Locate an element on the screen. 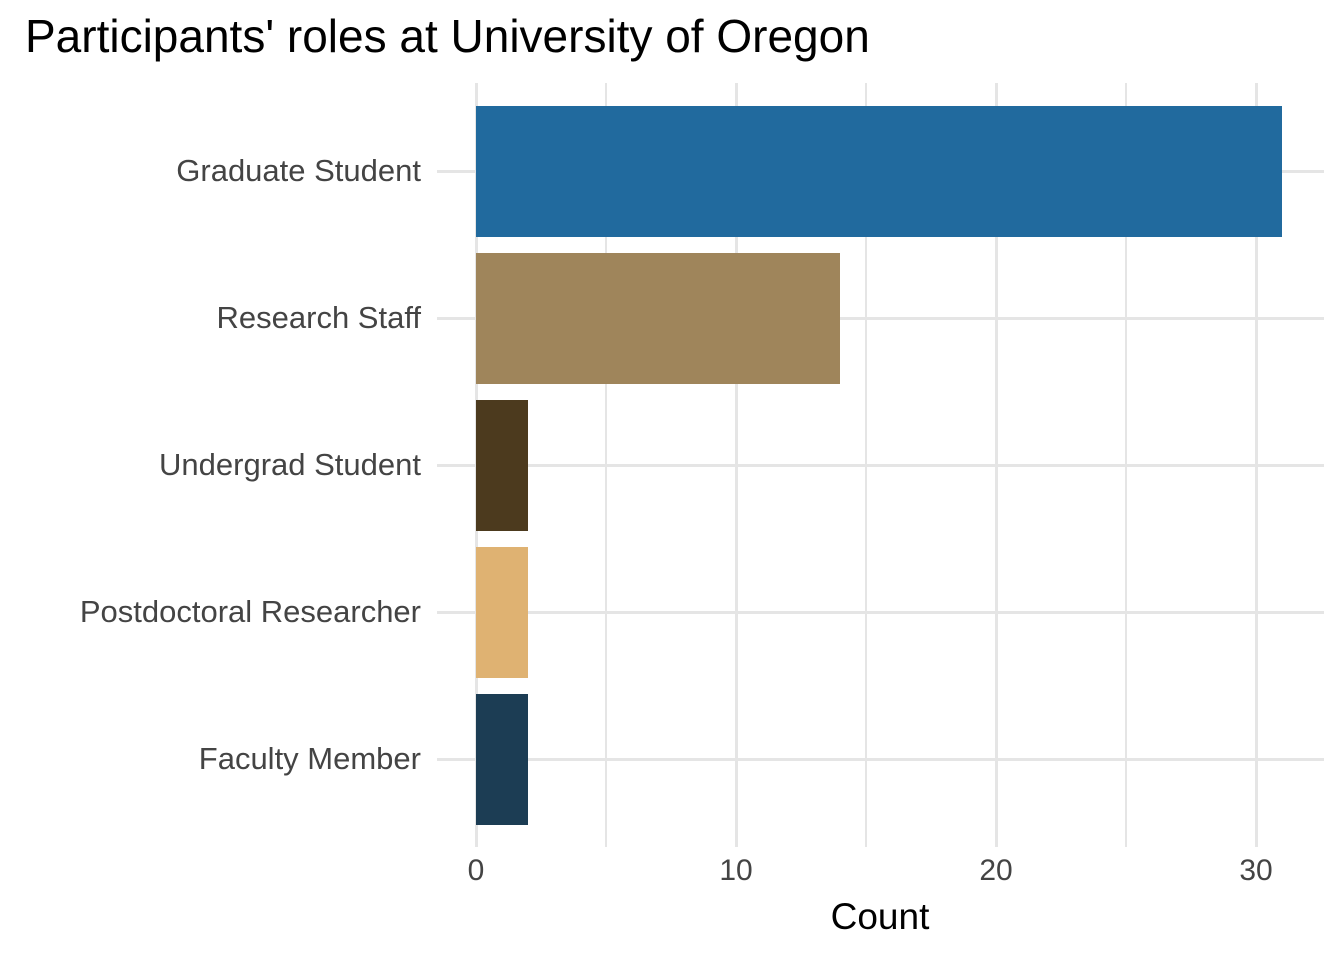 The image size is (1344, 960). bar-postdoctoral-researcher is located at coordinates (502, 612).